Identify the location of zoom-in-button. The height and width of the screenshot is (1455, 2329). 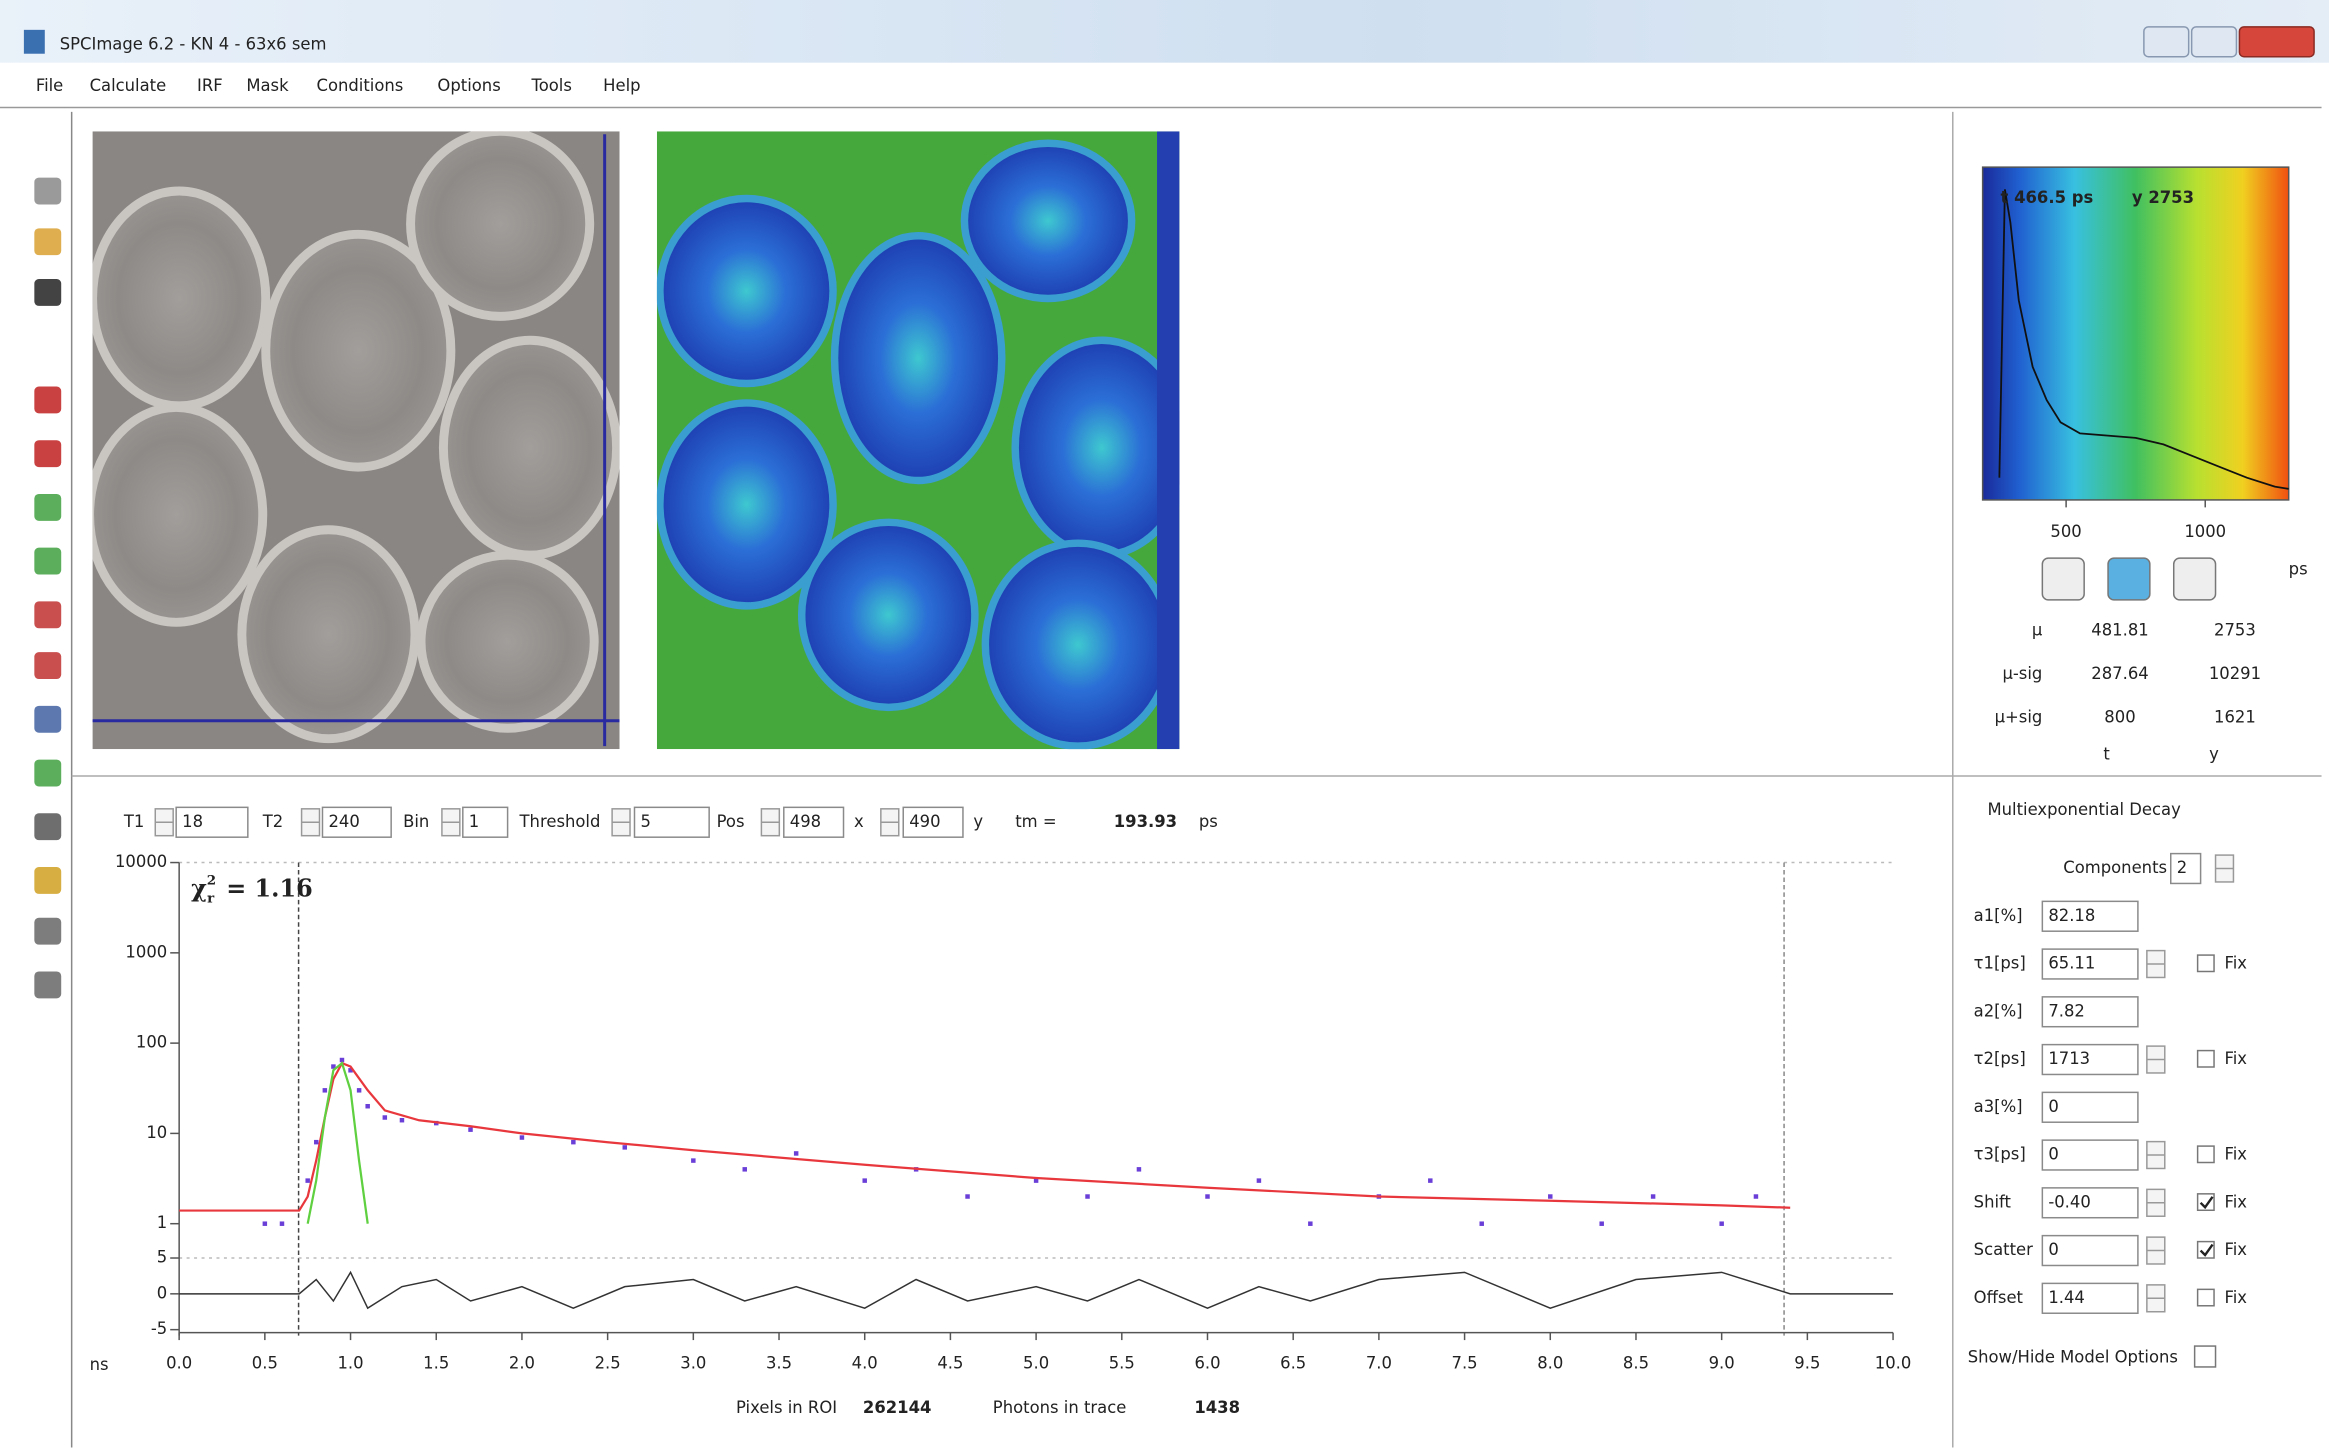
(2063, 579).